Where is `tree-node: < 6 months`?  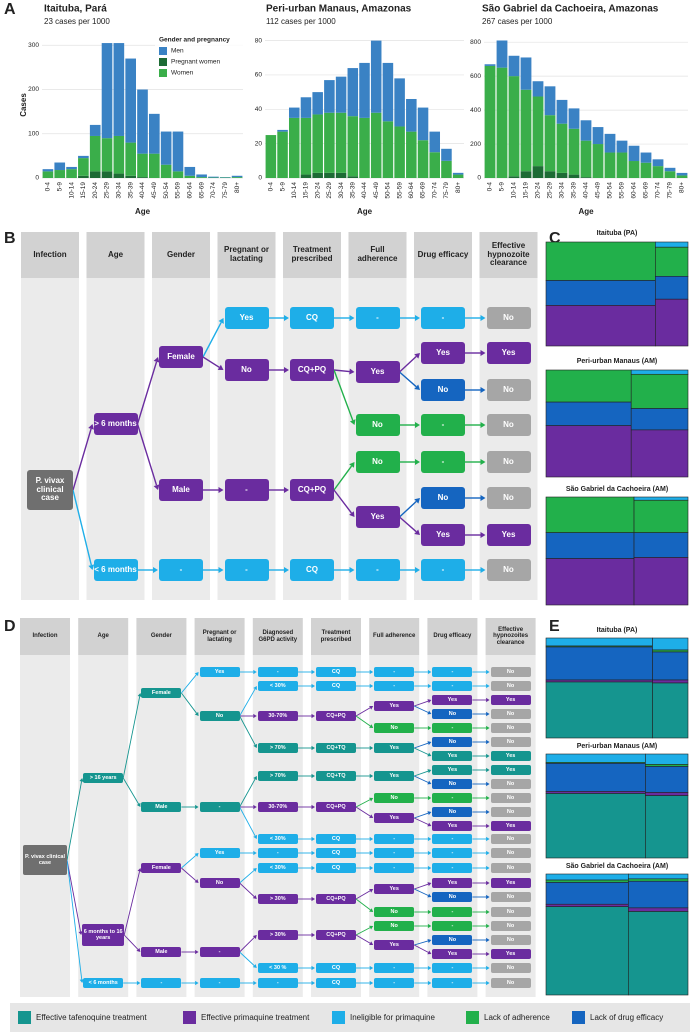 tree-node: < 6 months is located at coordinates (103, 983).